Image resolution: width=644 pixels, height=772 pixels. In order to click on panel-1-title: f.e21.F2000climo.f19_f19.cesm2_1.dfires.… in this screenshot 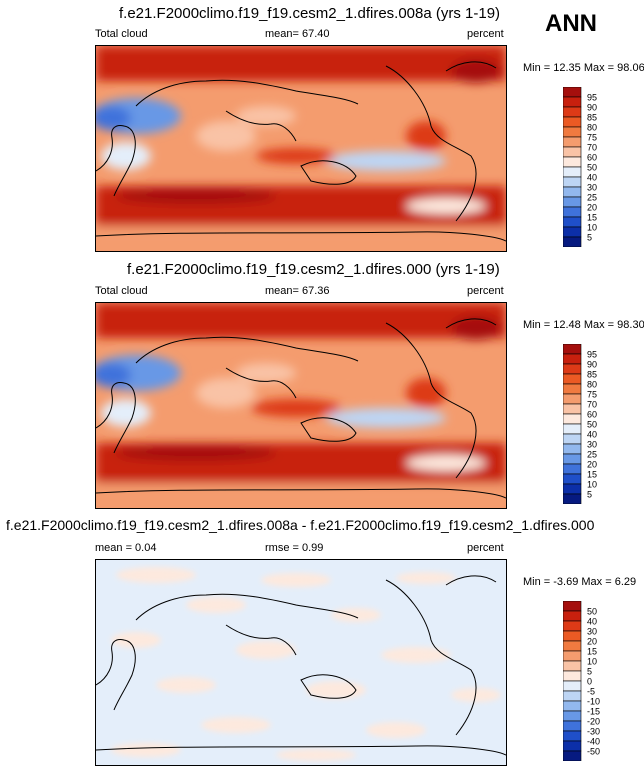, I will do `click(310, 13)`.